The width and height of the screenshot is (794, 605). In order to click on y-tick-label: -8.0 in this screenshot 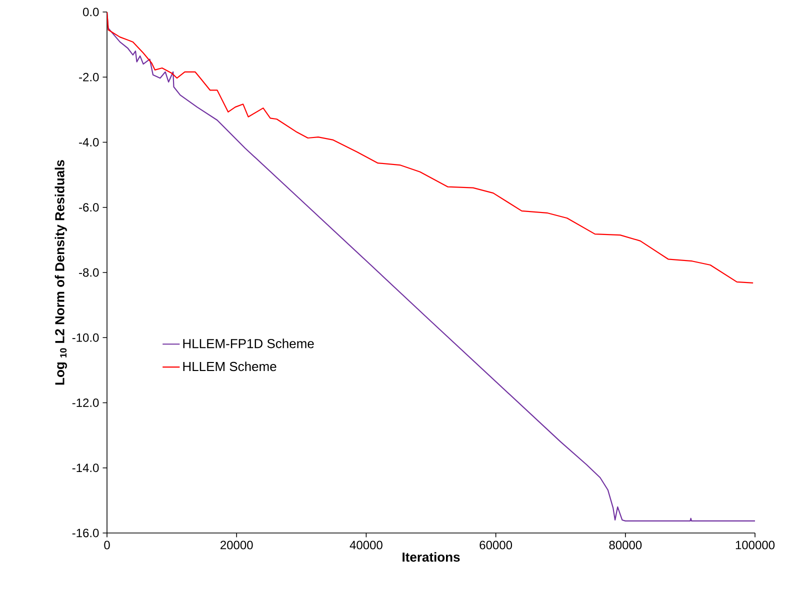, I will do `click(89, 272)`.